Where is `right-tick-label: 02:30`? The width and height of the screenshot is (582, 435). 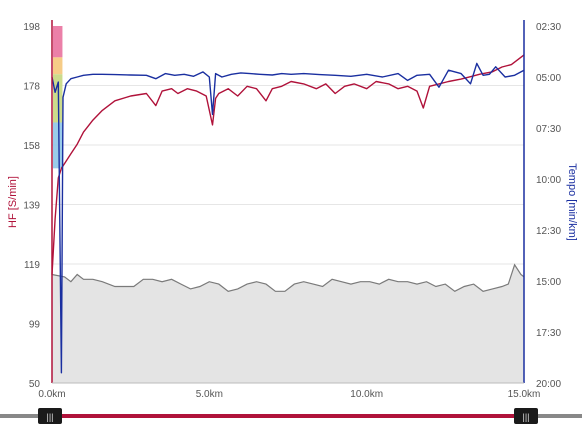
right-tick-label: 02:30 is located at coordinates (548, 27).